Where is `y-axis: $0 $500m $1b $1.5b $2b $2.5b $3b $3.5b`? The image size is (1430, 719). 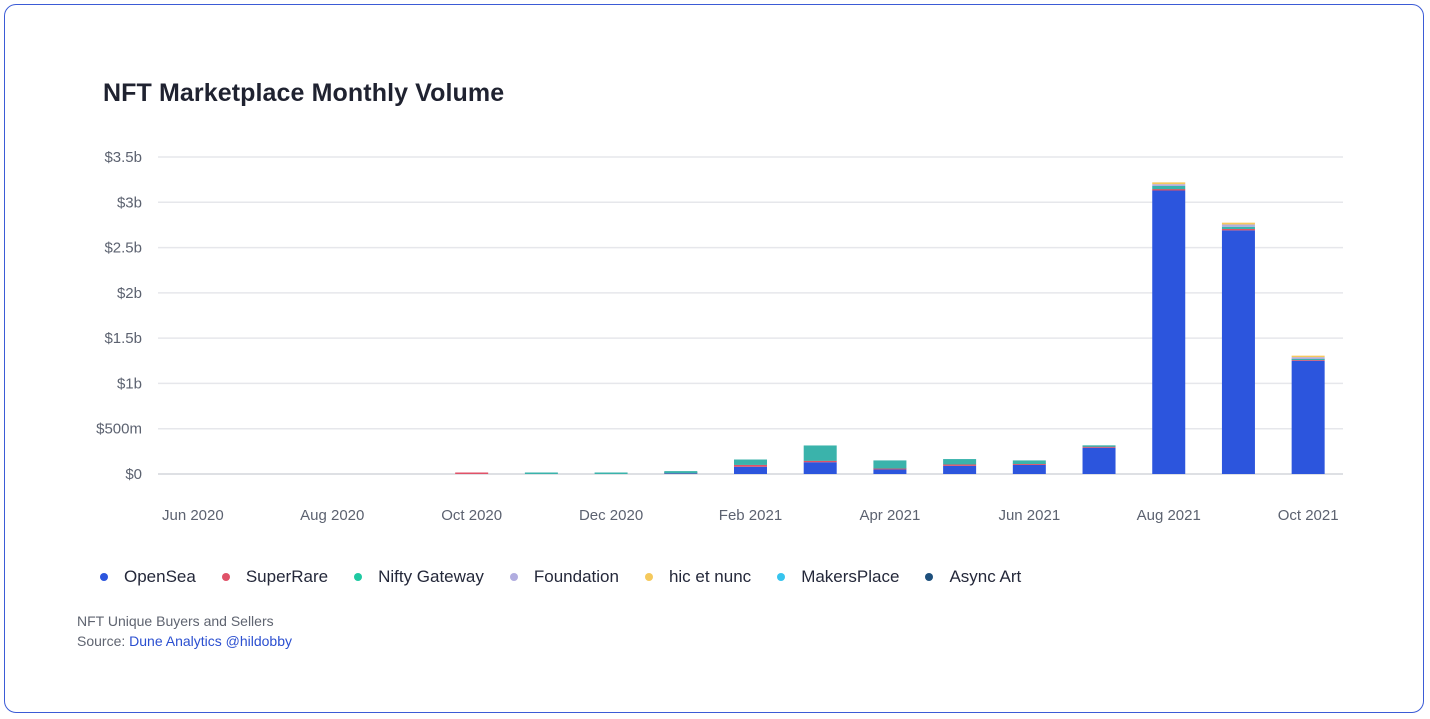
y-axis: $0 $500m $1b $1.5b $2b $2.5b $3b $3.5b is located at coordinates (119, 316).